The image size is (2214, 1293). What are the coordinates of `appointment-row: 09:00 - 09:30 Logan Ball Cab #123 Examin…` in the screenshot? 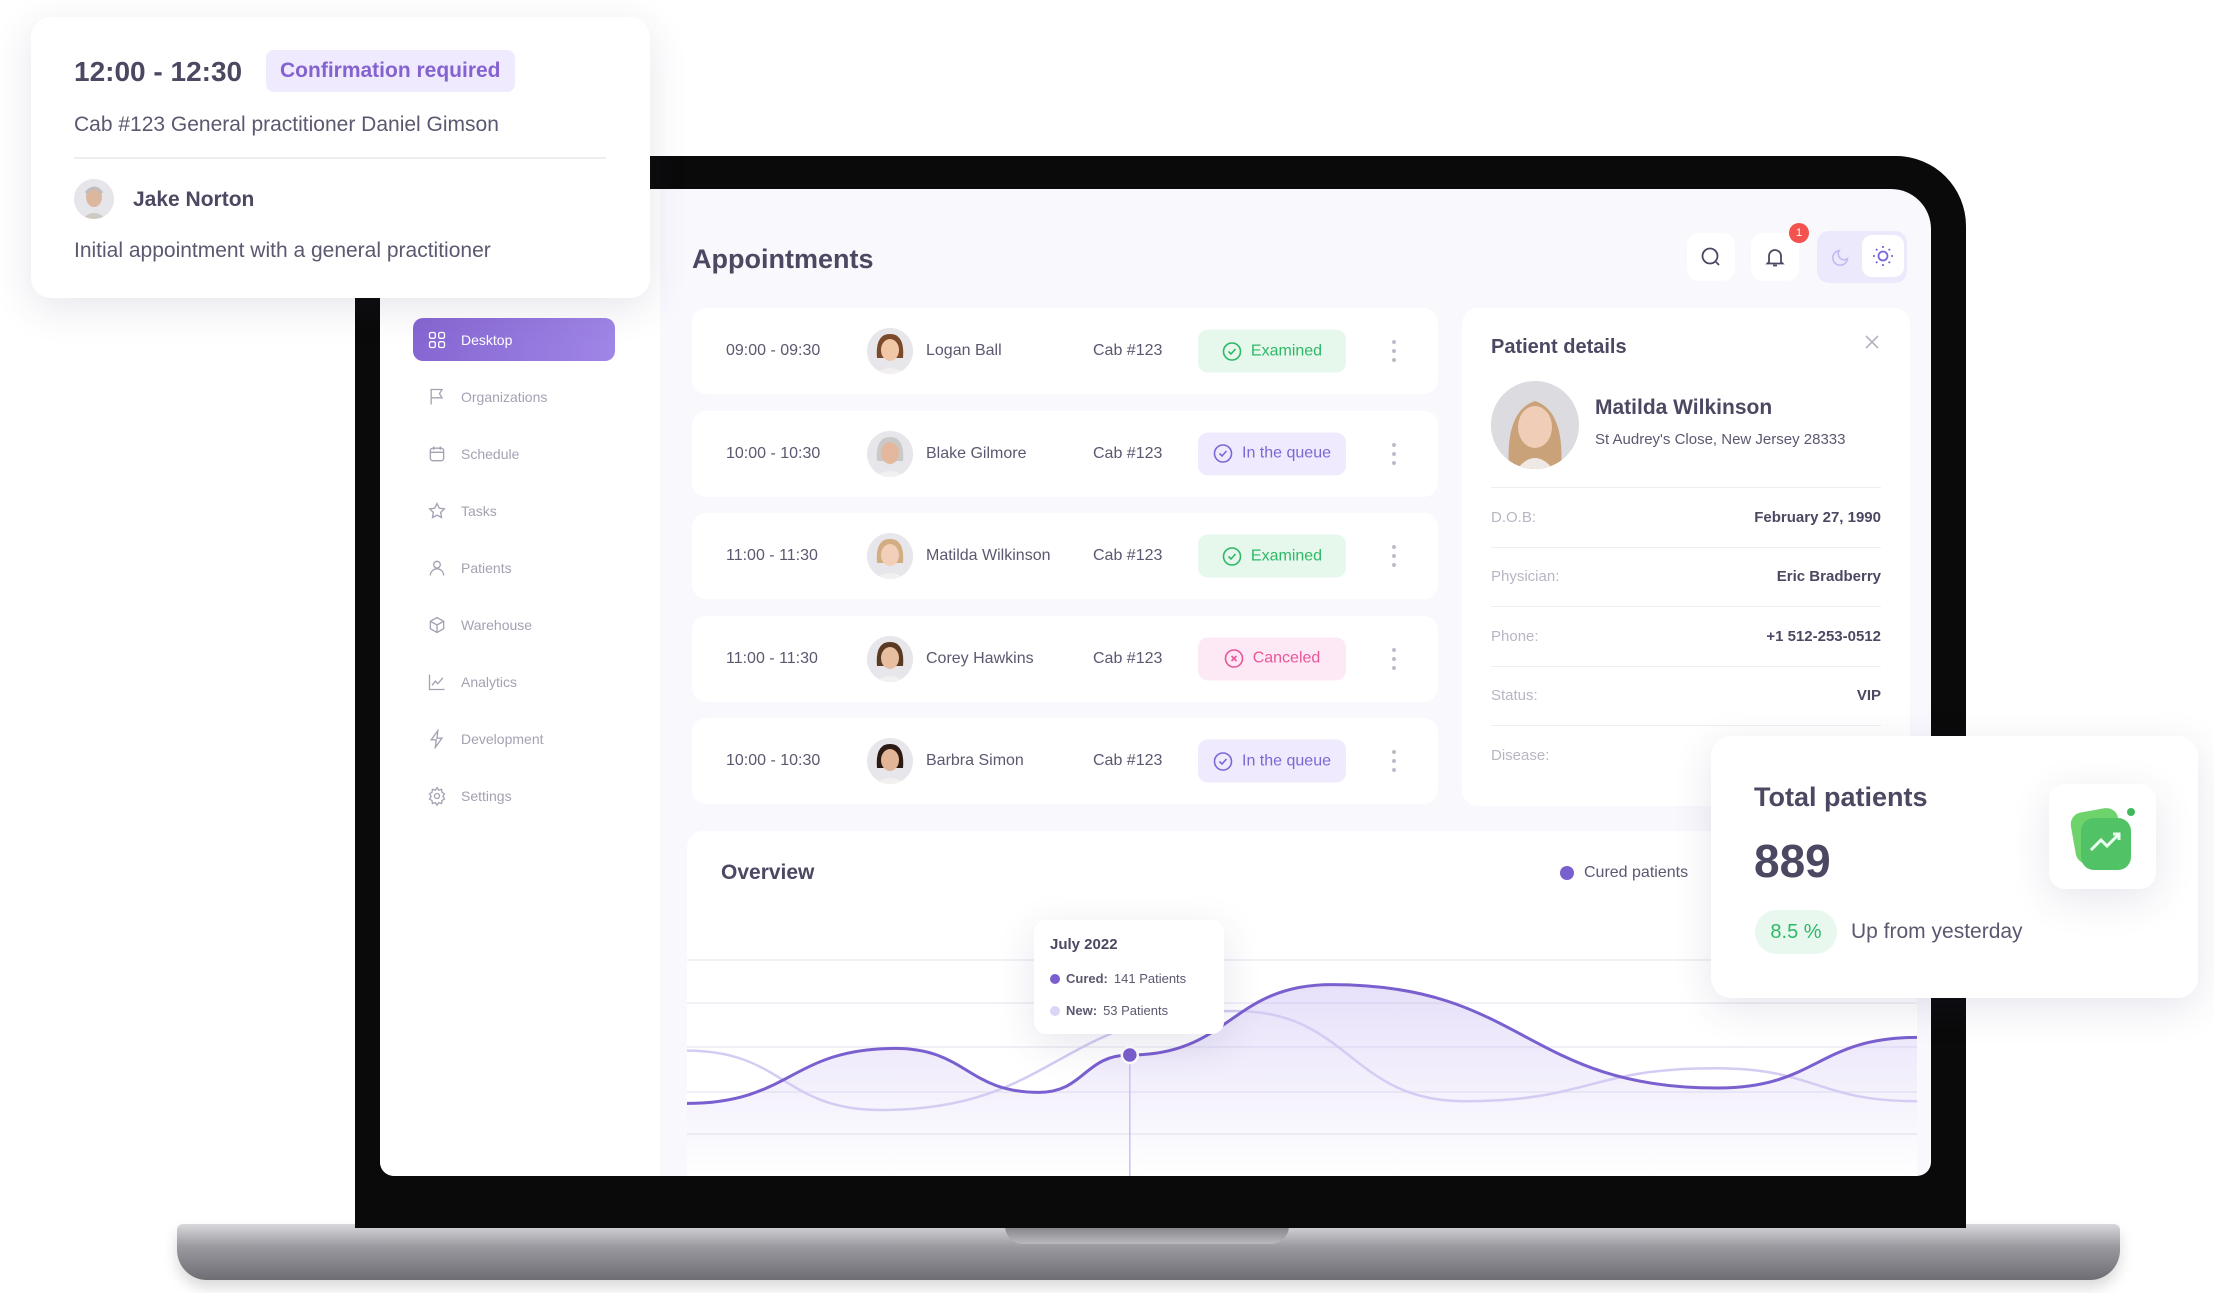 It's located at (1065, 351).